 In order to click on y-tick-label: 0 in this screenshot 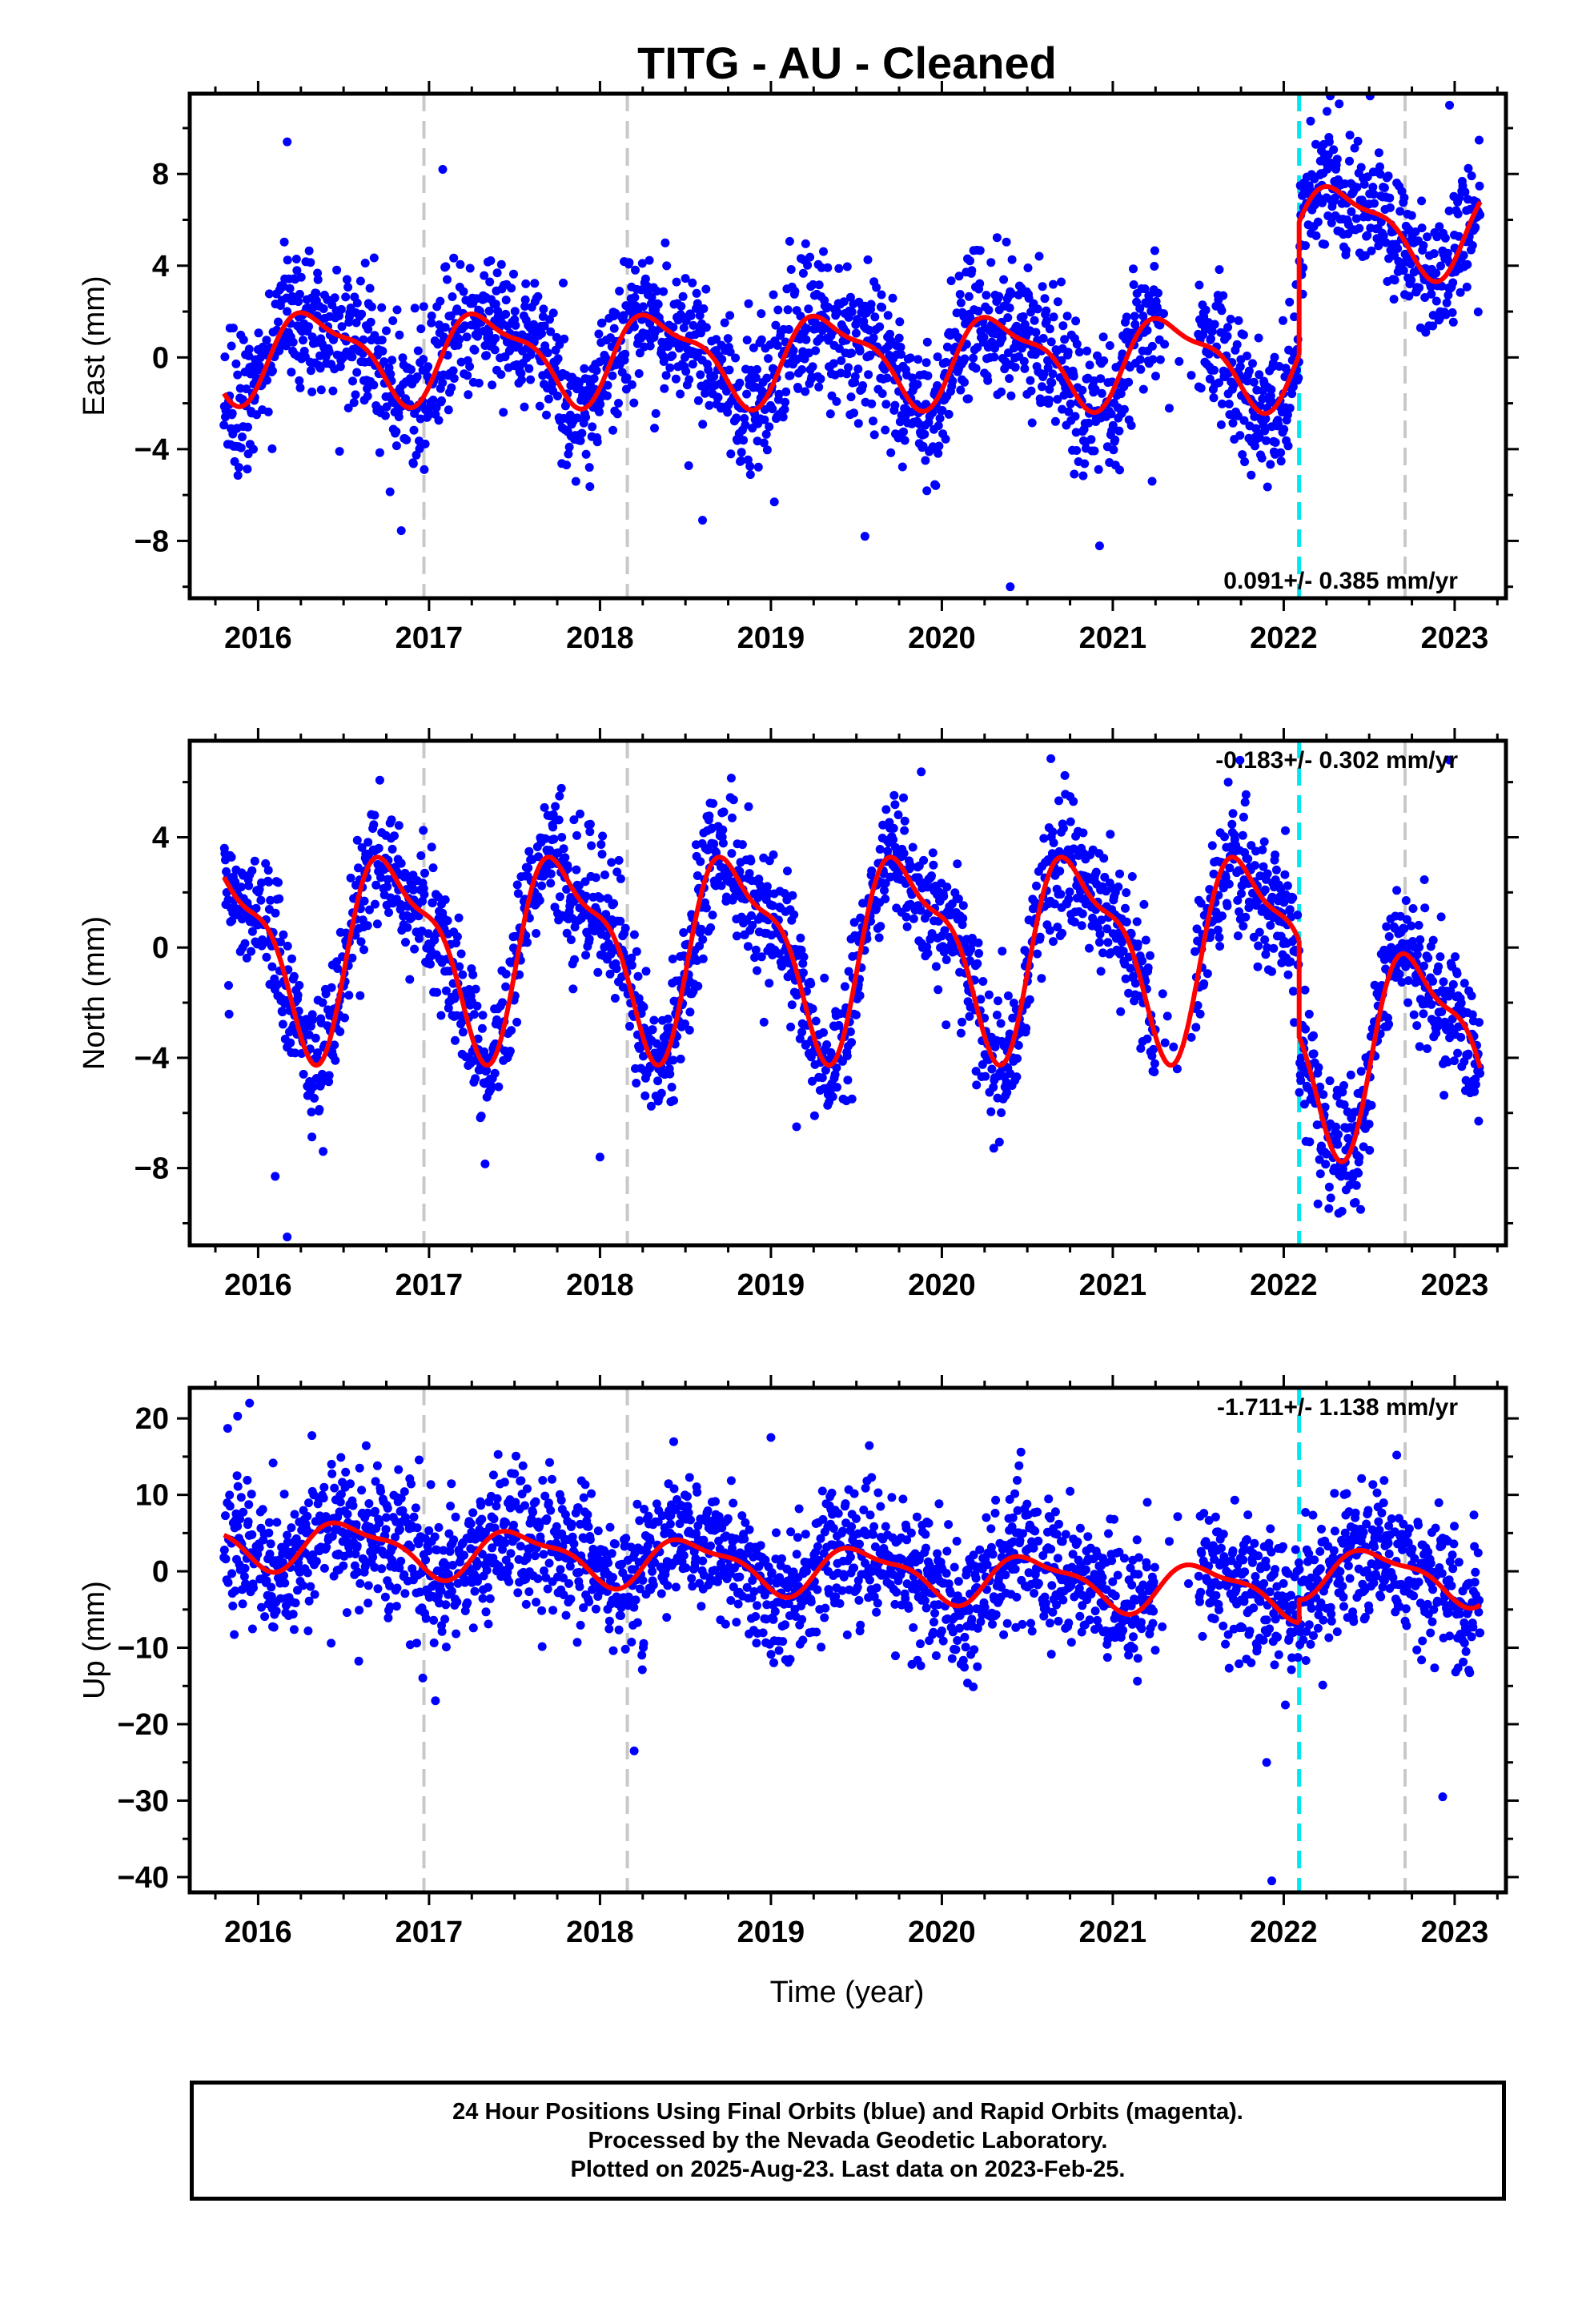, I will do `click(161, 358)`.